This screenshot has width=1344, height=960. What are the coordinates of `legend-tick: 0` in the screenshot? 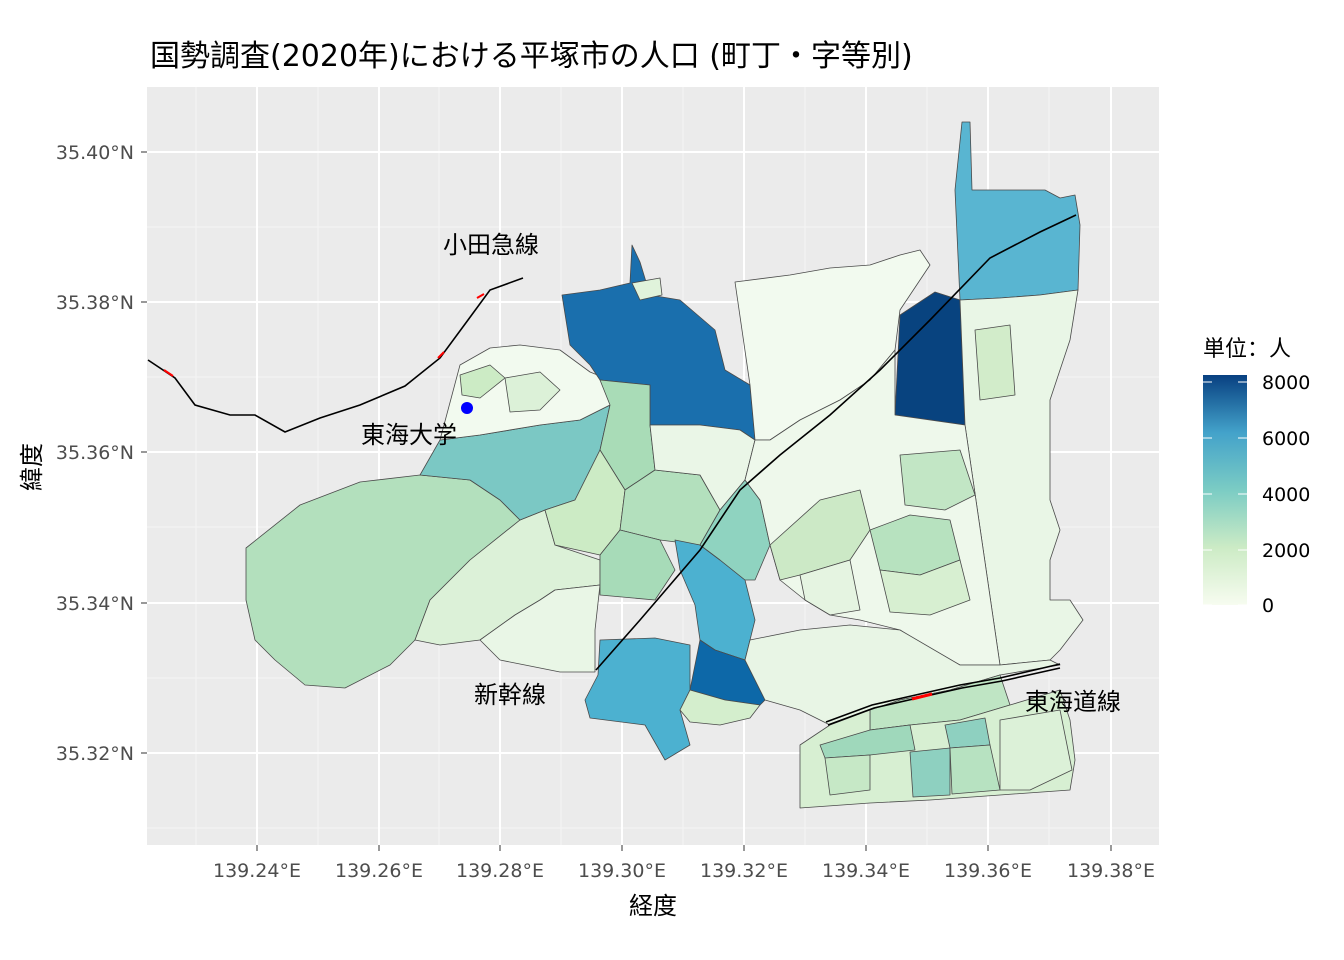 It's located at (1268, 606).